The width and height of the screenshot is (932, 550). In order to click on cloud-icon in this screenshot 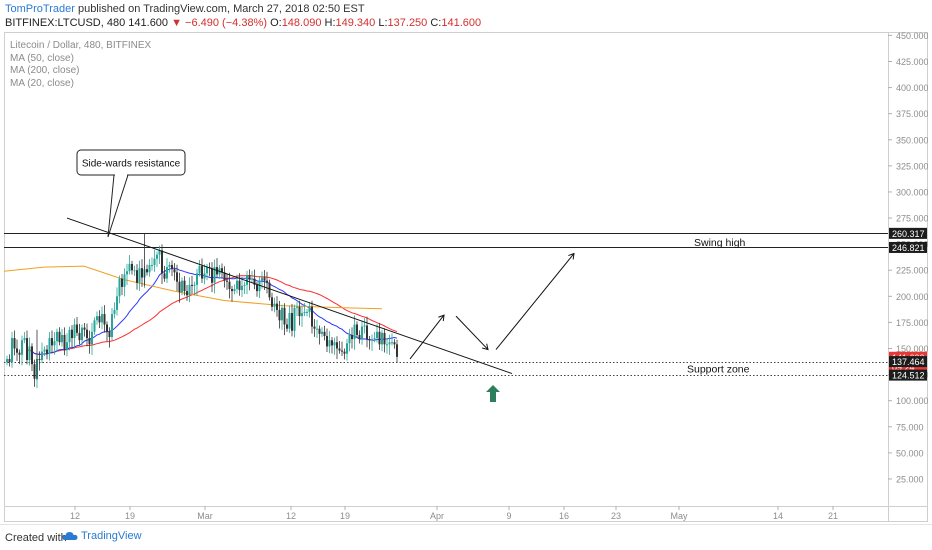, I will do `click(70, 536)`.